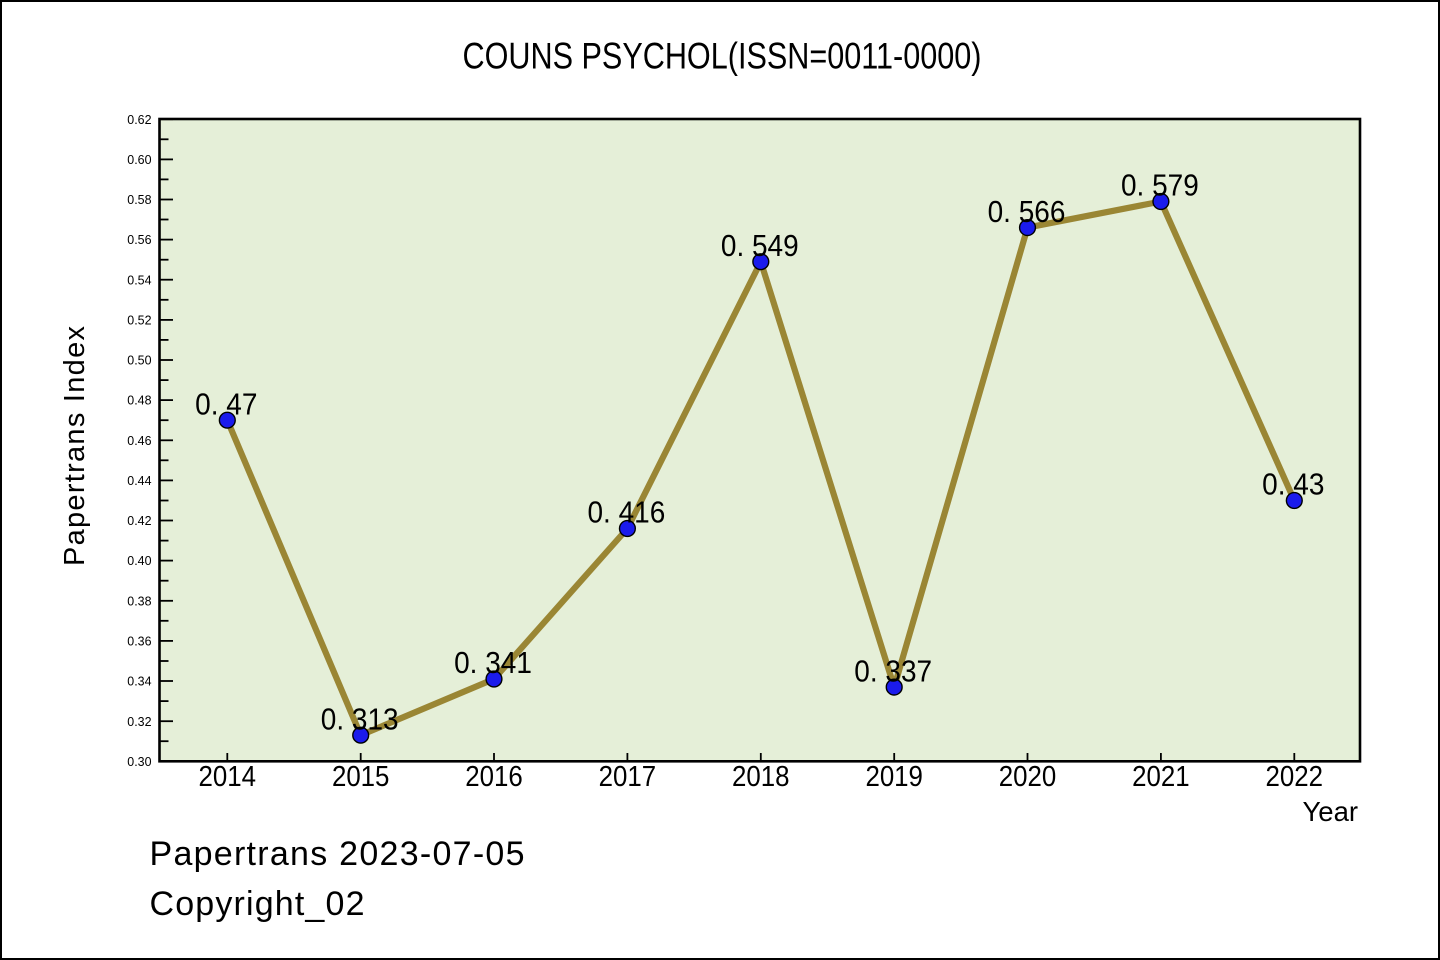 This screenshot has height=960, width=1440. What do you see at coordinates (139, 440) in the screenshot?
I see `svg-text: 0.46` at bounding box center [139, 440].